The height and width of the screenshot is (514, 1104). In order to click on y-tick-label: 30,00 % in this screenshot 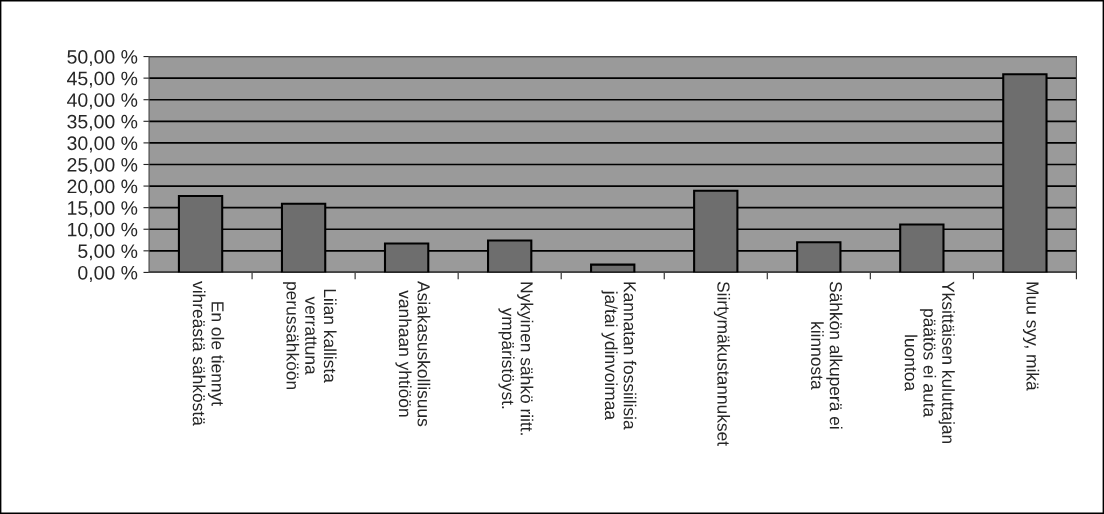, I will do `click(102, 144)`.